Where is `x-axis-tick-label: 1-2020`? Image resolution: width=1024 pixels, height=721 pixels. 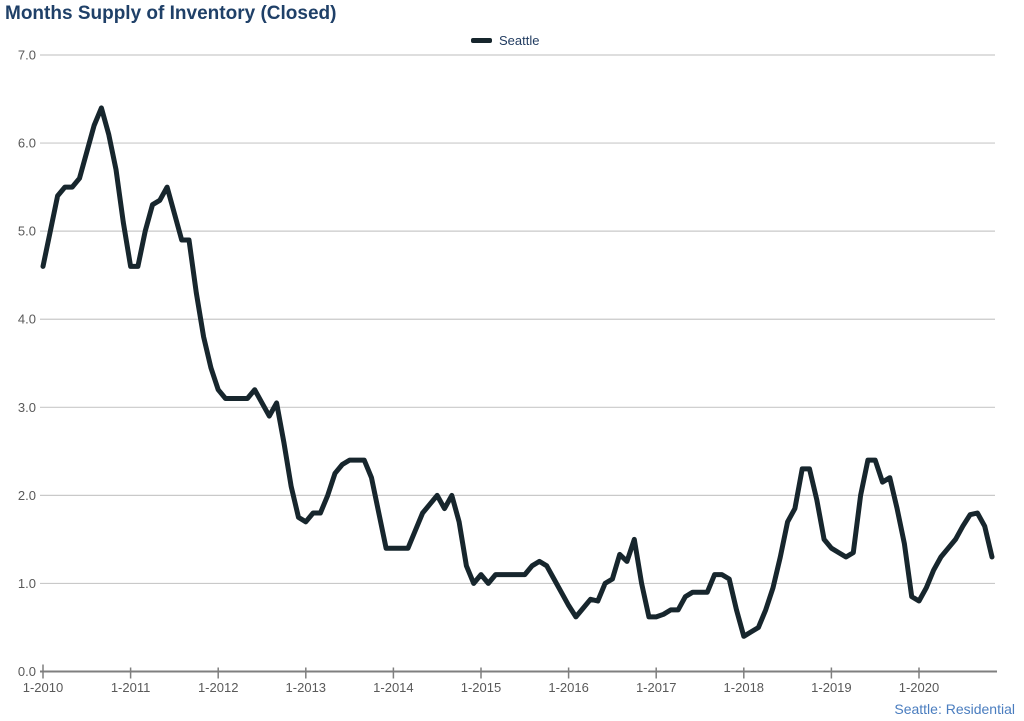 x-axis-tick-label: 1-2020 is located at coordinates (919, 687).